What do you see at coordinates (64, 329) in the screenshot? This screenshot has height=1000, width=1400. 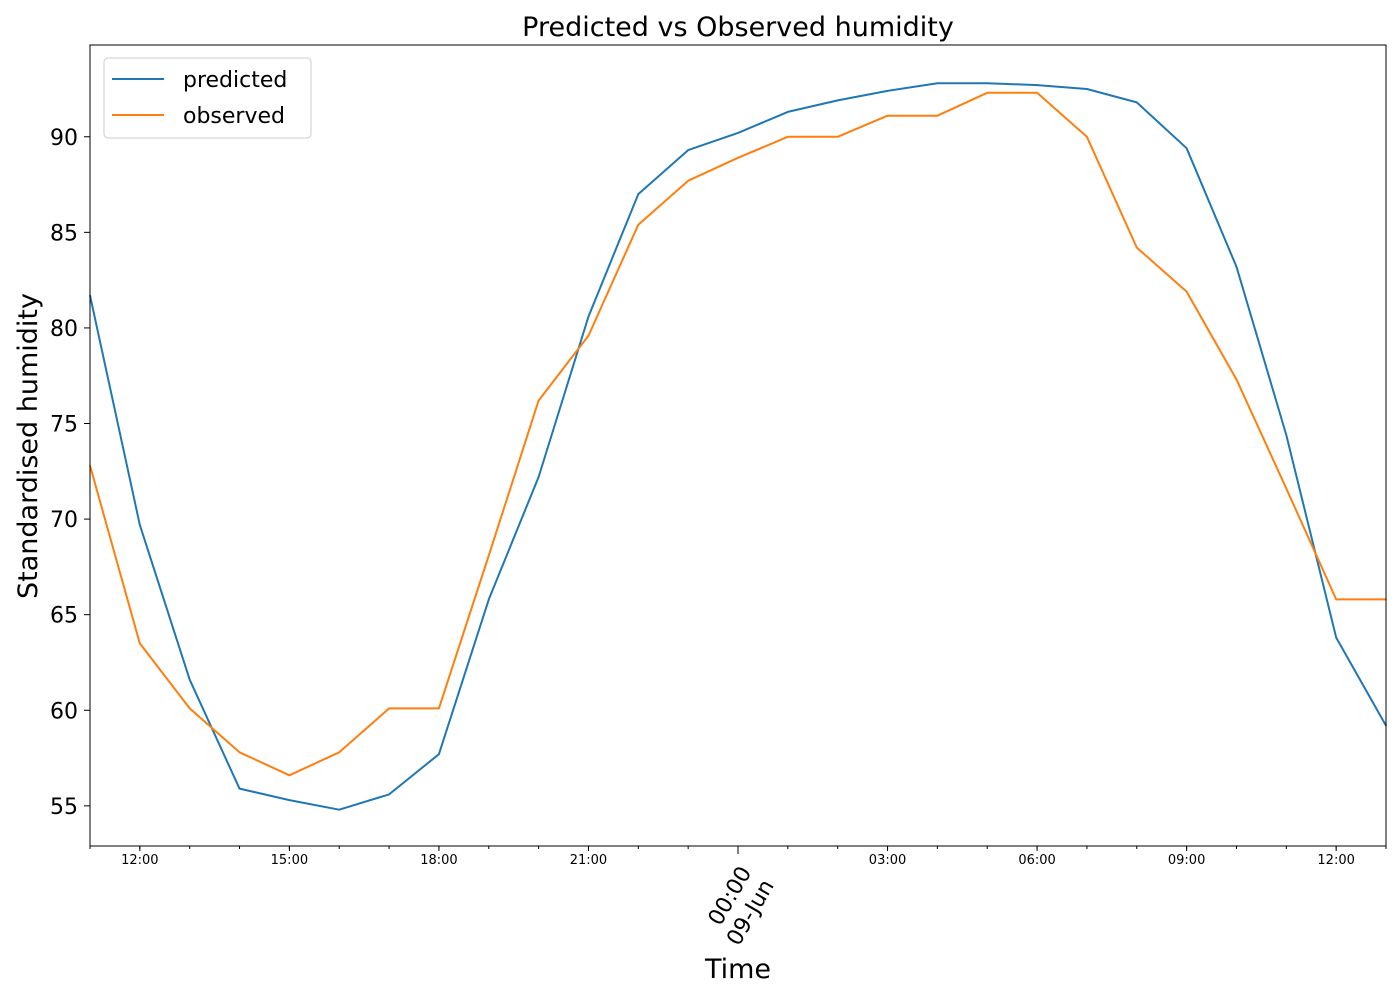 I see `y-tick-label: 80` at bounding box center [64, 329].